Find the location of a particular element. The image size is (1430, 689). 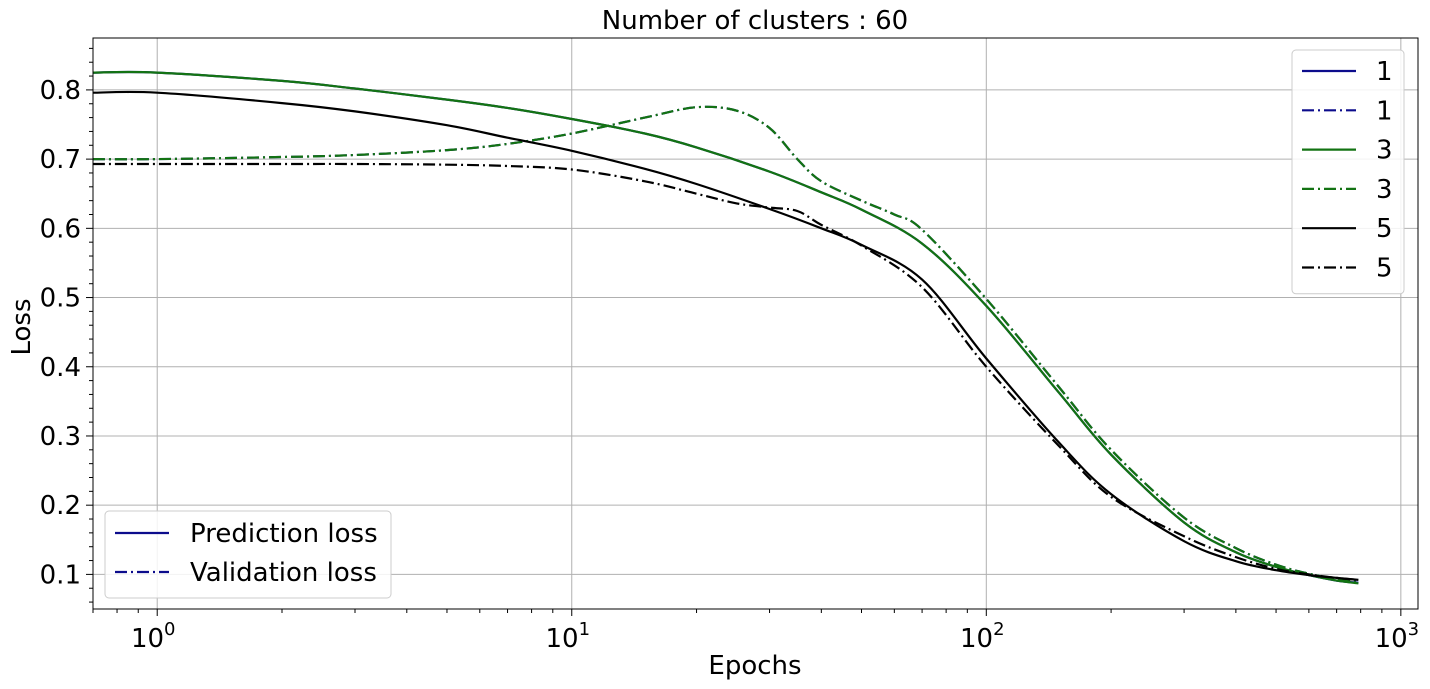

y-tick-label: 0.5 is located at coordinates (60, 299).